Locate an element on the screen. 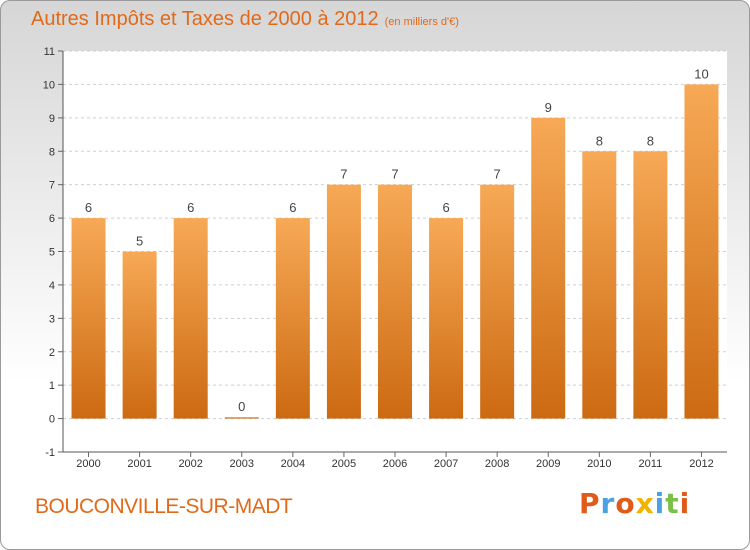 This screenshot has width=750, height=550. x-tick-label: 2006 is located at coordinates (395, 464).